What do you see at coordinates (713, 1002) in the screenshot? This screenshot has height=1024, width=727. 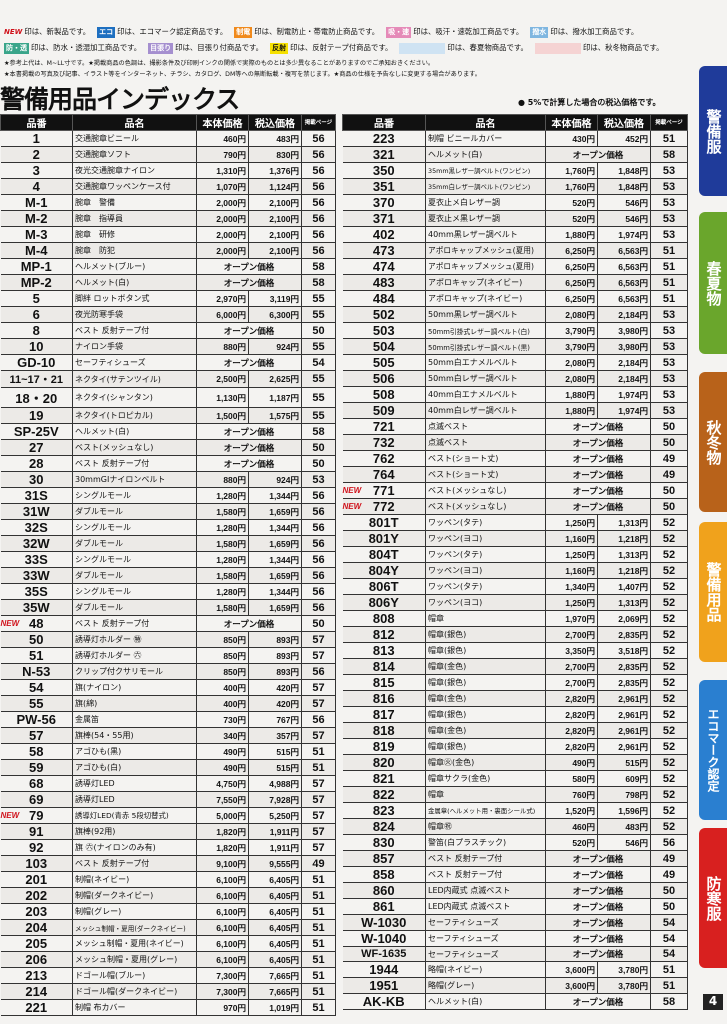 I see `page-number: 4` at bounding box center [713, 1002].